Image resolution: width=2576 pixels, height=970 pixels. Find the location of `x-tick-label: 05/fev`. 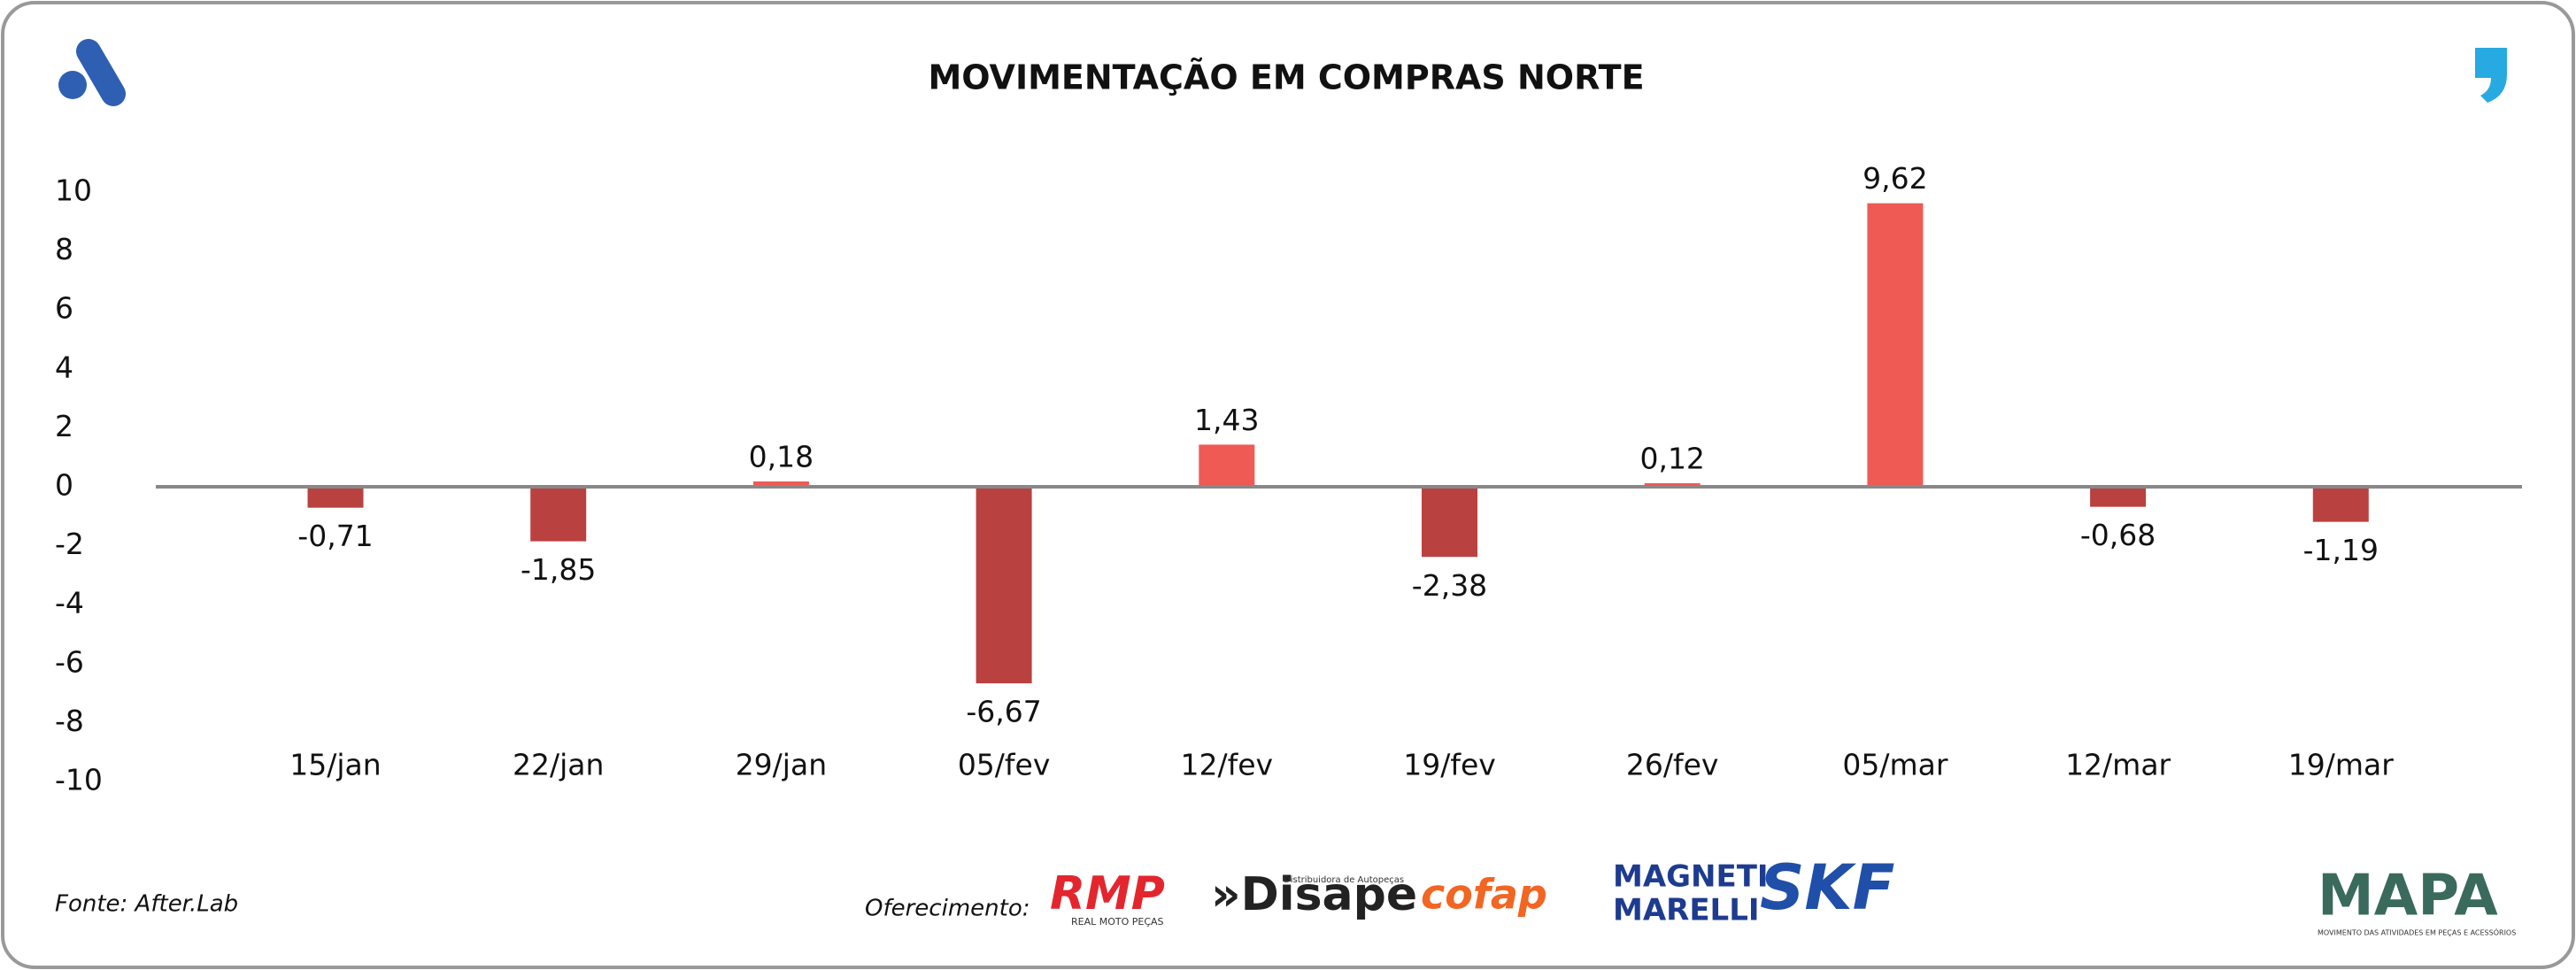

x-tick-label: 05/fev is located at coordinates (1004, 765).